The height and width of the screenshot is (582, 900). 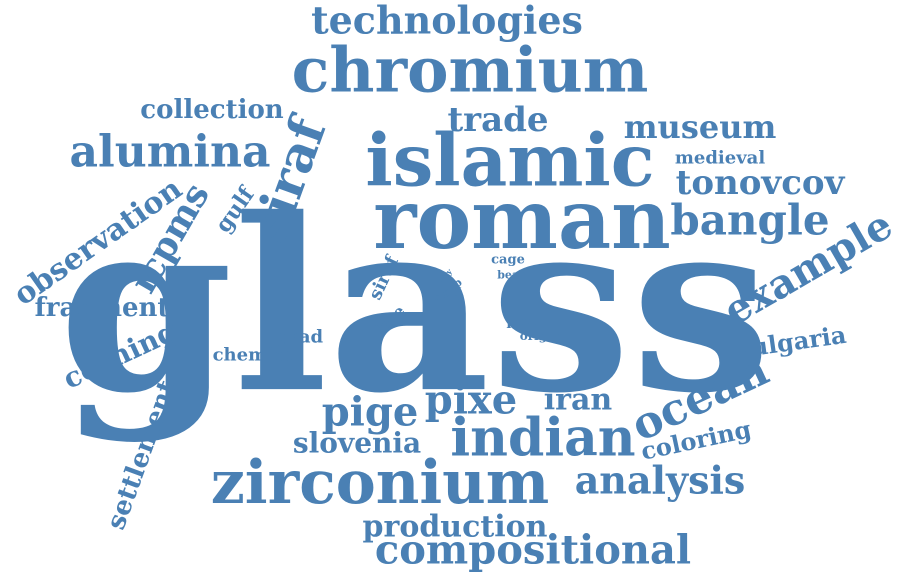 What do you see at coordinates (380, 483) in the screenshot?
I see `word-zirconium: zirconium` at bounding box center [380, 483].